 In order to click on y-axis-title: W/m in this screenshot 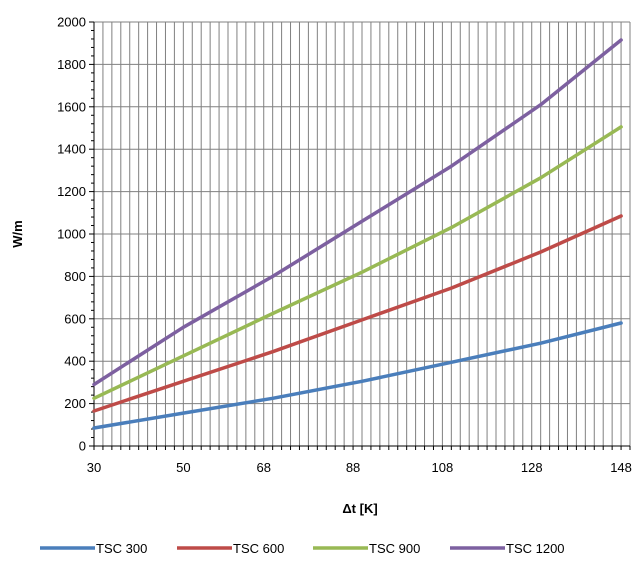, I will do `click(17, 233)`.